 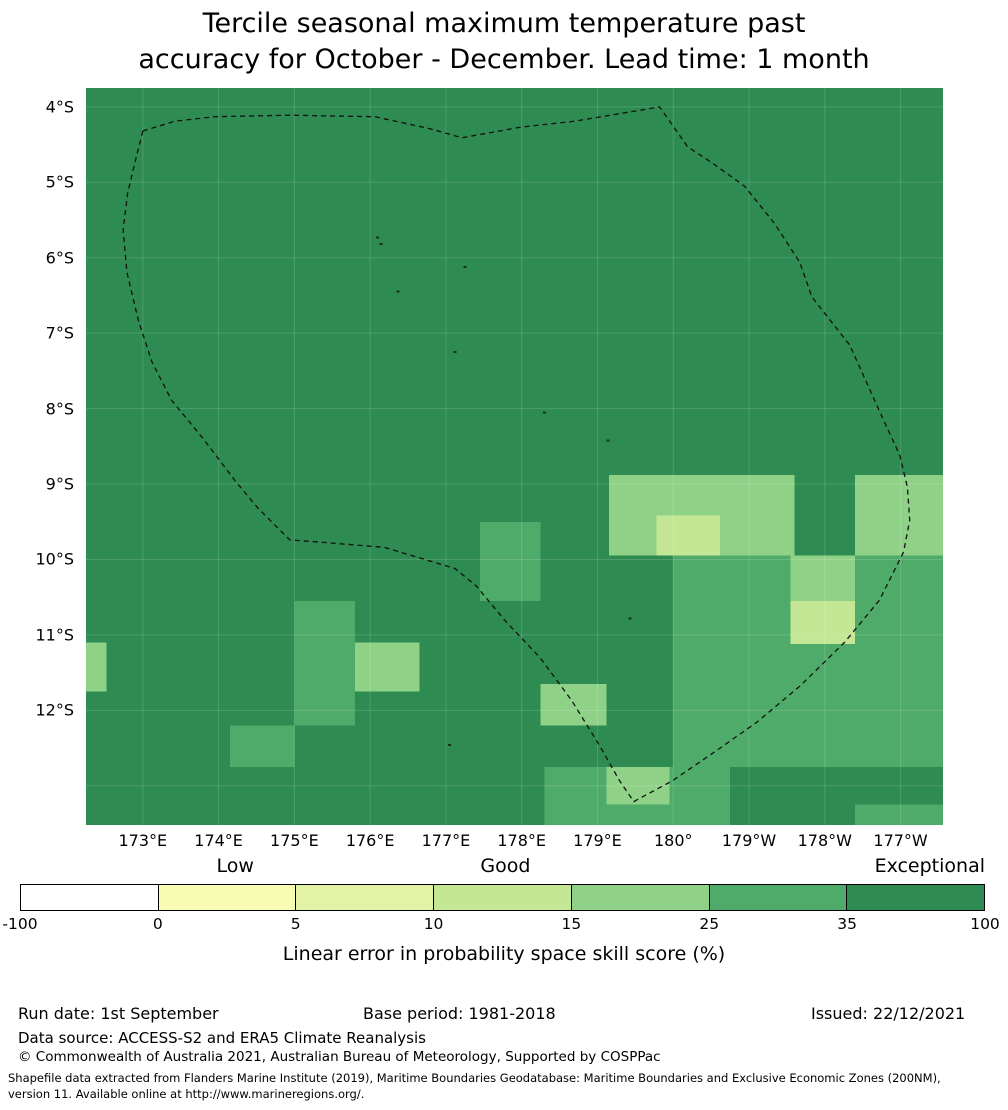 I want to click on y-tick-label: 7°S, so click(x=59, y=333).